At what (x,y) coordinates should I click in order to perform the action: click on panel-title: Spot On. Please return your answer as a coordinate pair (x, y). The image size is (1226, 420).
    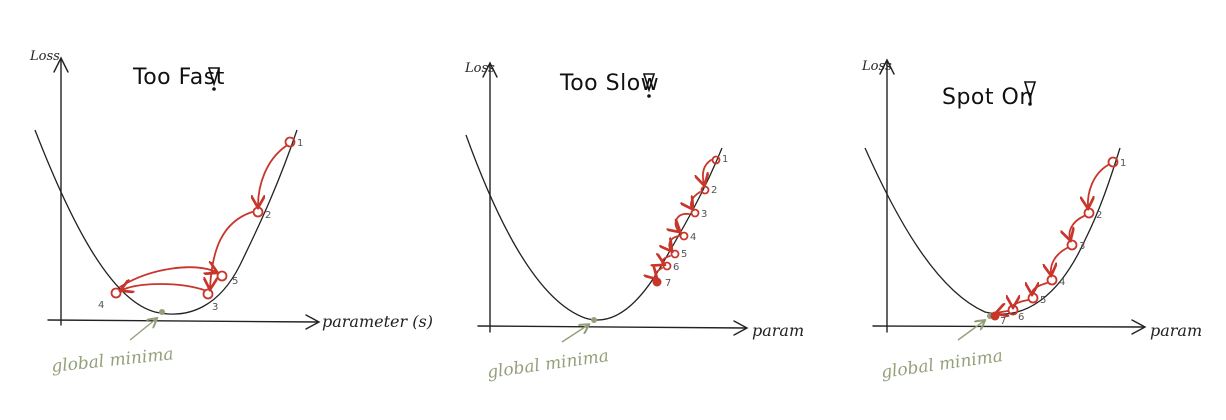
    Looking at the image, I should click on (988, 97).